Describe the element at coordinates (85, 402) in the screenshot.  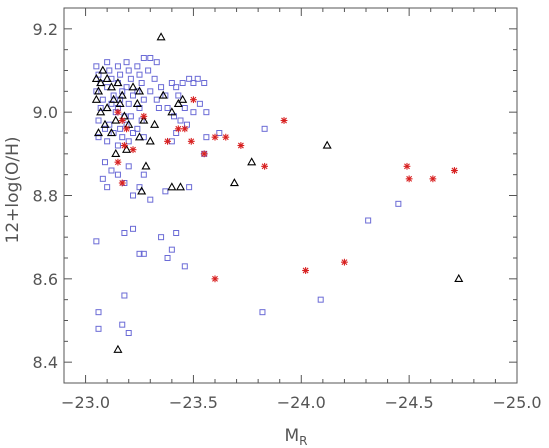
I see `x-tick-label: −23.0` at that location.